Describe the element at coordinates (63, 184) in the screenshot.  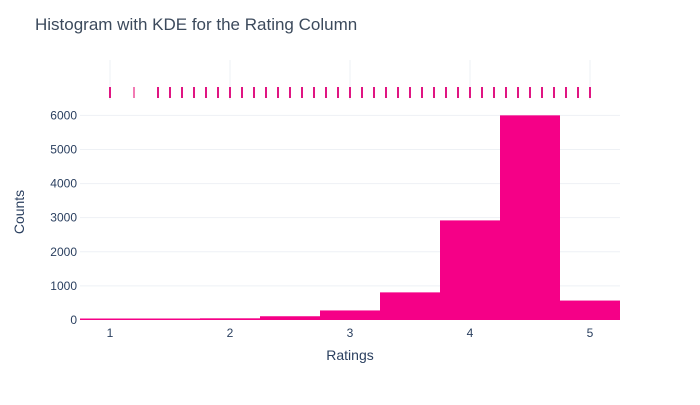
I see `y-tick-label: 4000` at that location.